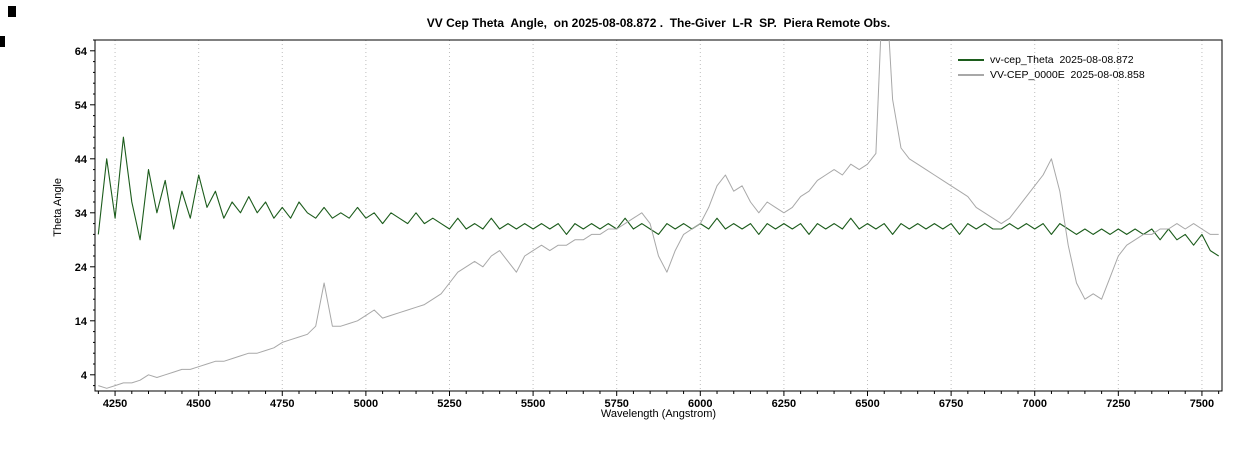 The height and width of the screenshot is (450, 1250). What do you see at coordinates (971, 59) in the screenshot?
I see `legend-swatch-theta` at bounding box center [971, 59].